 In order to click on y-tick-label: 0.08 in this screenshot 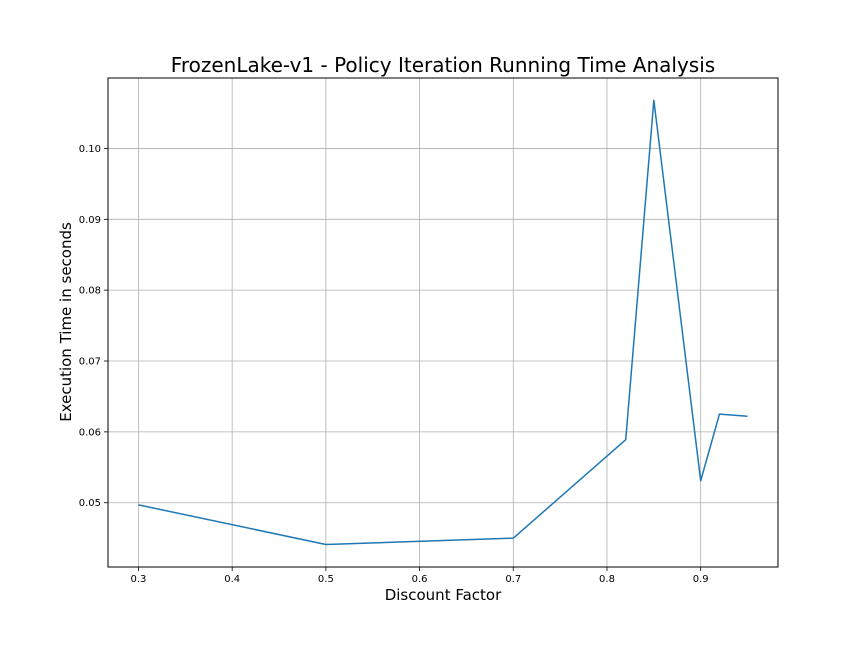, I will do `click(90, 291)`.